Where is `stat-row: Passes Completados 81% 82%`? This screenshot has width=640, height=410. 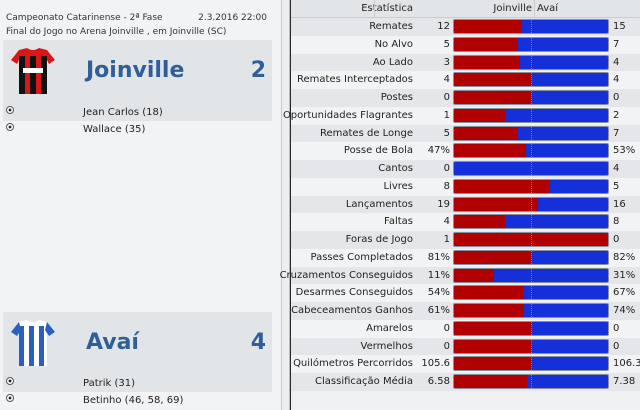
stat-row: Passes Completados 81% 82% is located at coordinates (465, 257).